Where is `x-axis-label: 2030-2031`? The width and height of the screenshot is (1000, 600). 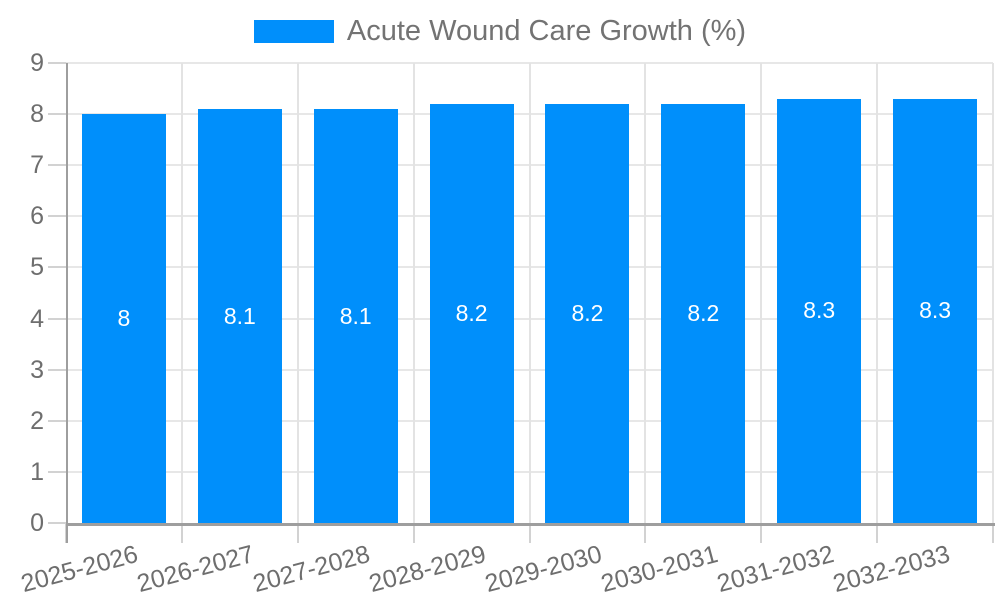
x-axis-label: 2030-2031 is located at coordinates (659, 569).